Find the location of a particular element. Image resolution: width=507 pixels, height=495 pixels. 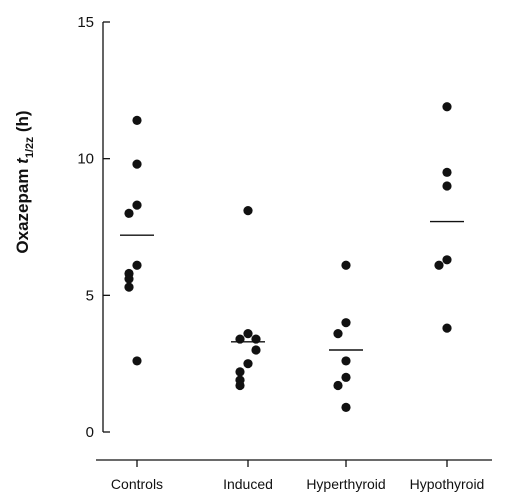

y-tick-label: 10 is located at coordinates (85, 159).